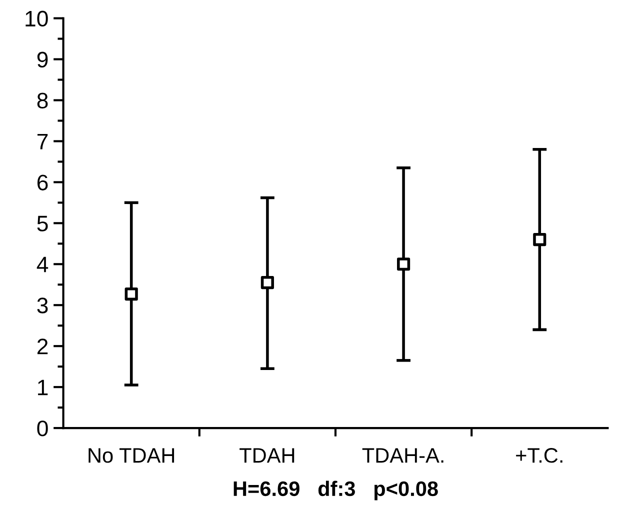 The image size is (633, 522). Describe the element at coordinates (42, 264) in the screenshot. I see `y-tick-label: 4` at that location.